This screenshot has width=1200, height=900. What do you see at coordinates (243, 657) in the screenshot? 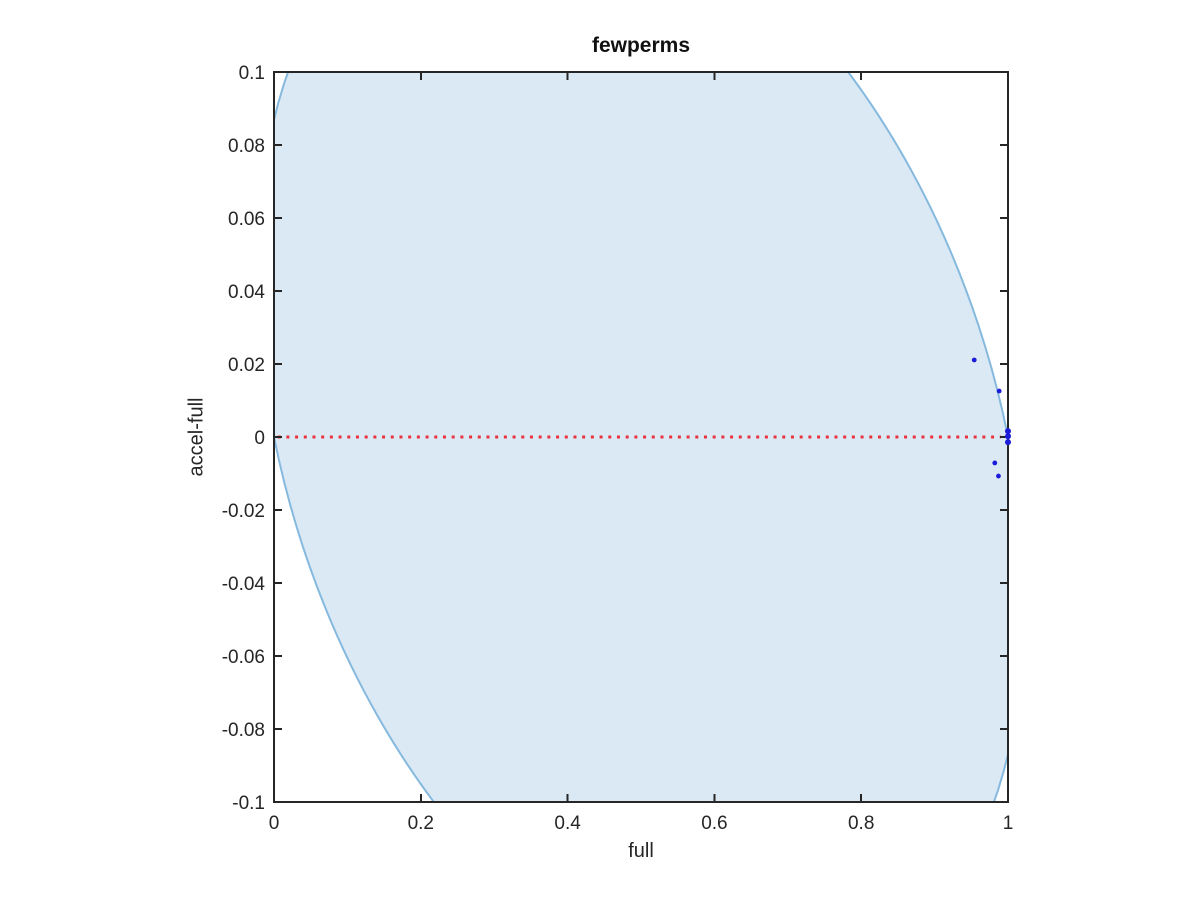
I see `y-tick-label: -0.06` at bounding box center [243, 657].